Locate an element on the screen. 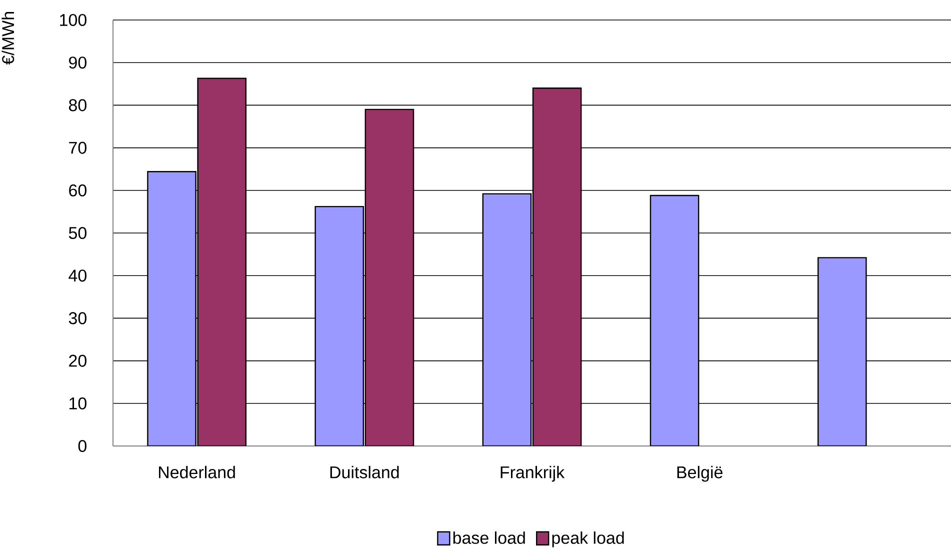 The width and height of the screenshot is (951, 552). x-tick-label: Frankrijk is located at coordinates (532, 474).